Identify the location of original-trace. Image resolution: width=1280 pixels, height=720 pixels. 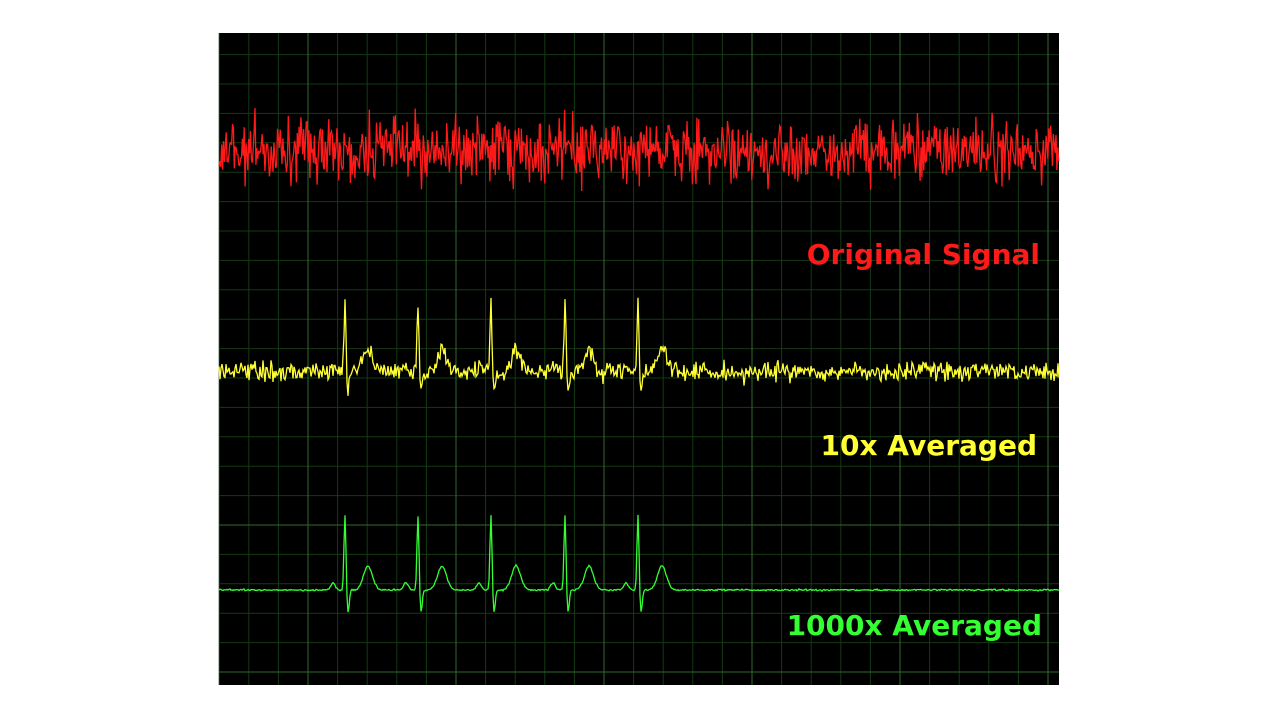
(639, 149).